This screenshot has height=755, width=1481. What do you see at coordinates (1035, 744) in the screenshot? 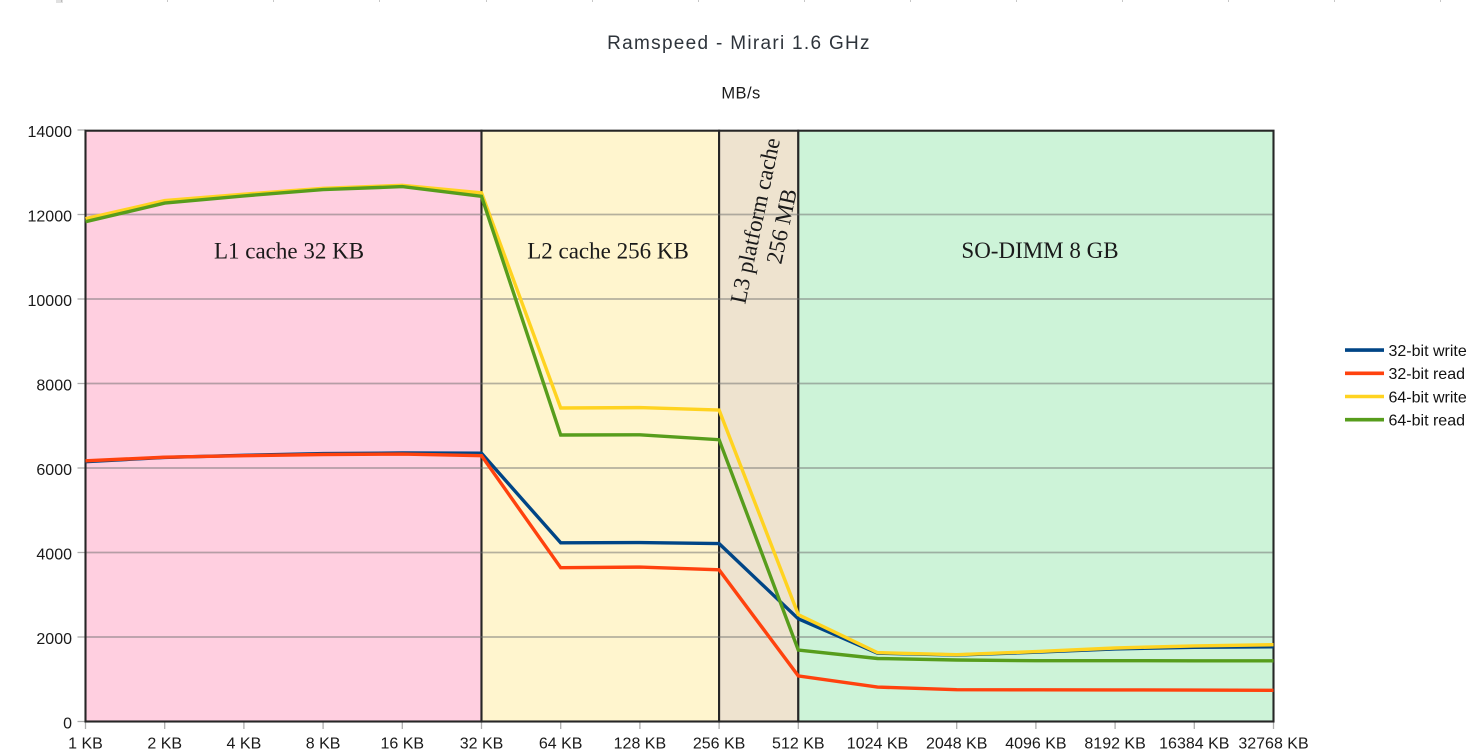
I see `svg-text: 4096 KB` at bounding box center [1035, 744].